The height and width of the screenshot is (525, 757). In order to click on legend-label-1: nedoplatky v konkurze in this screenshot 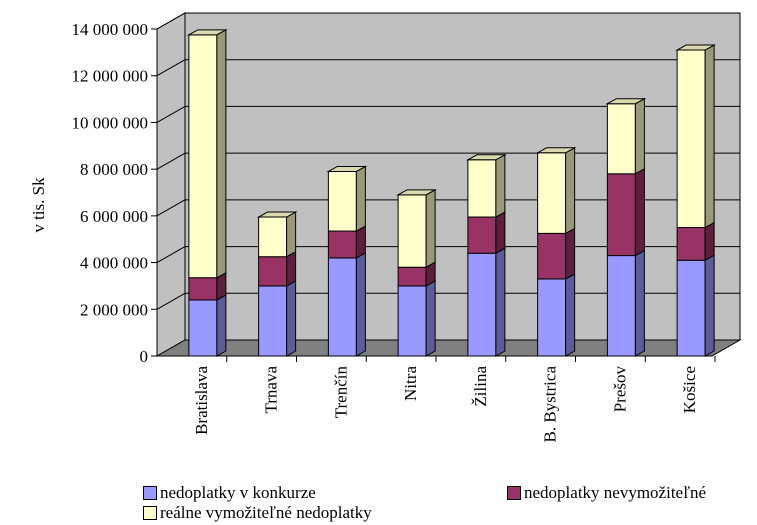, I will do `click(238, 492)`.